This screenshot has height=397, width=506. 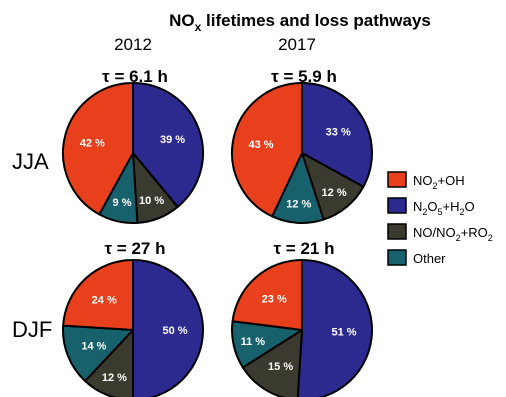 I want to click on pie-djf-2012: 50 % 12 % 14 % 24 %, so click(x=133, y=328).